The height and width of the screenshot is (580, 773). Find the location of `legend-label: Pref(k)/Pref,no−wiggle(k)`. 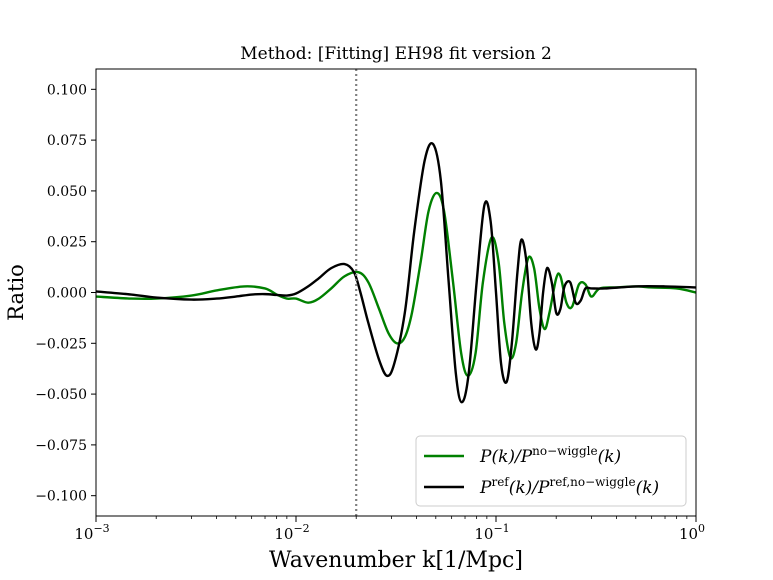

legend-label: Pref(k)/Pref,no−wiggle(k) is located at coordinates (569, 486).